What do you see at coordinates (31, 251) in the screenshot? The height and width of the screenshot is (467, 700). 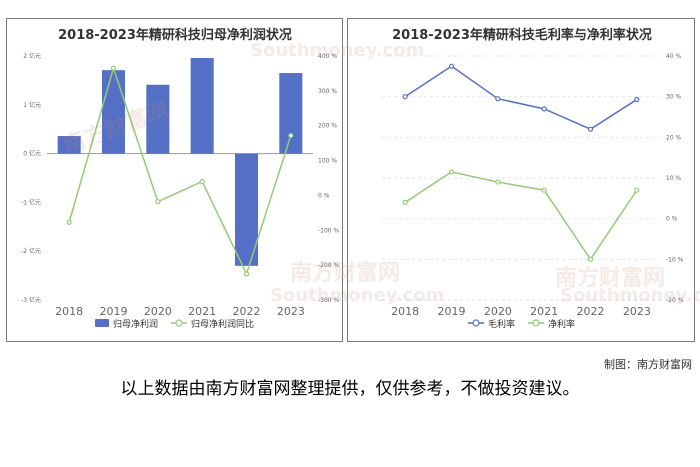 I see `y-left-tick-label: -2 亿元` at bounding box center [31, 251].